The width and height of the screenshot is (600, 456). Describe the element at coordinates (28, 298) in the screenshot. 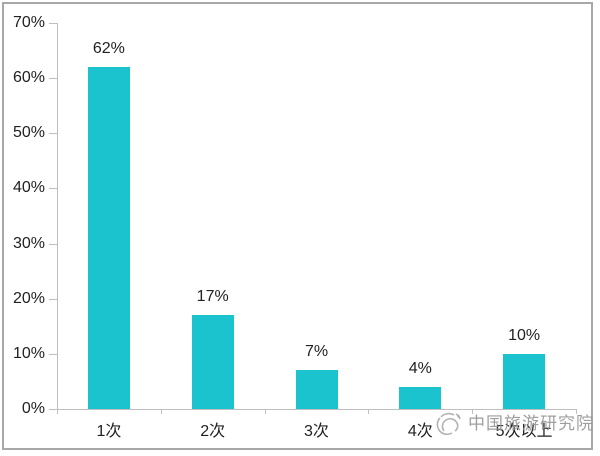

I see `y-tick-label: 20%` at that location.